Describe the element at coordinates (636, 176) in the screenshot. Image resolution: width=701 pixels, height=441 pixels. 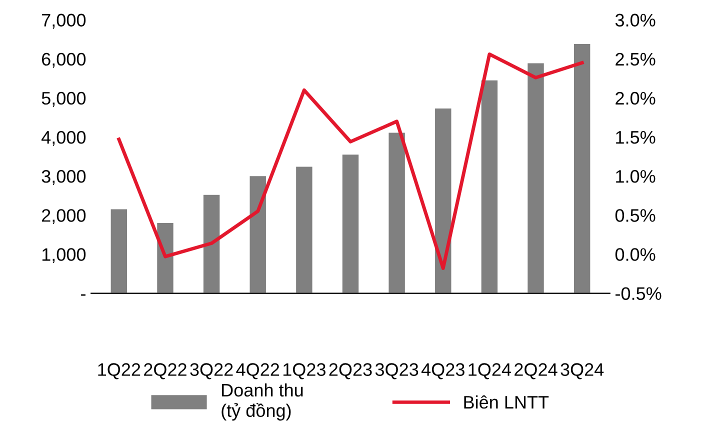
I see `y2-tick-label: 1.0%` at that location.